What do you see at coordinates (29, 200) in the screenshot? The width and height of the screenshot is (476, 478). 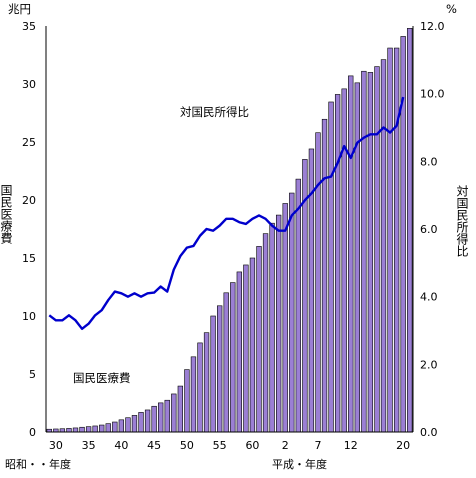 I see `y-left-tick-label: 20` at bounding box center [29, 200].